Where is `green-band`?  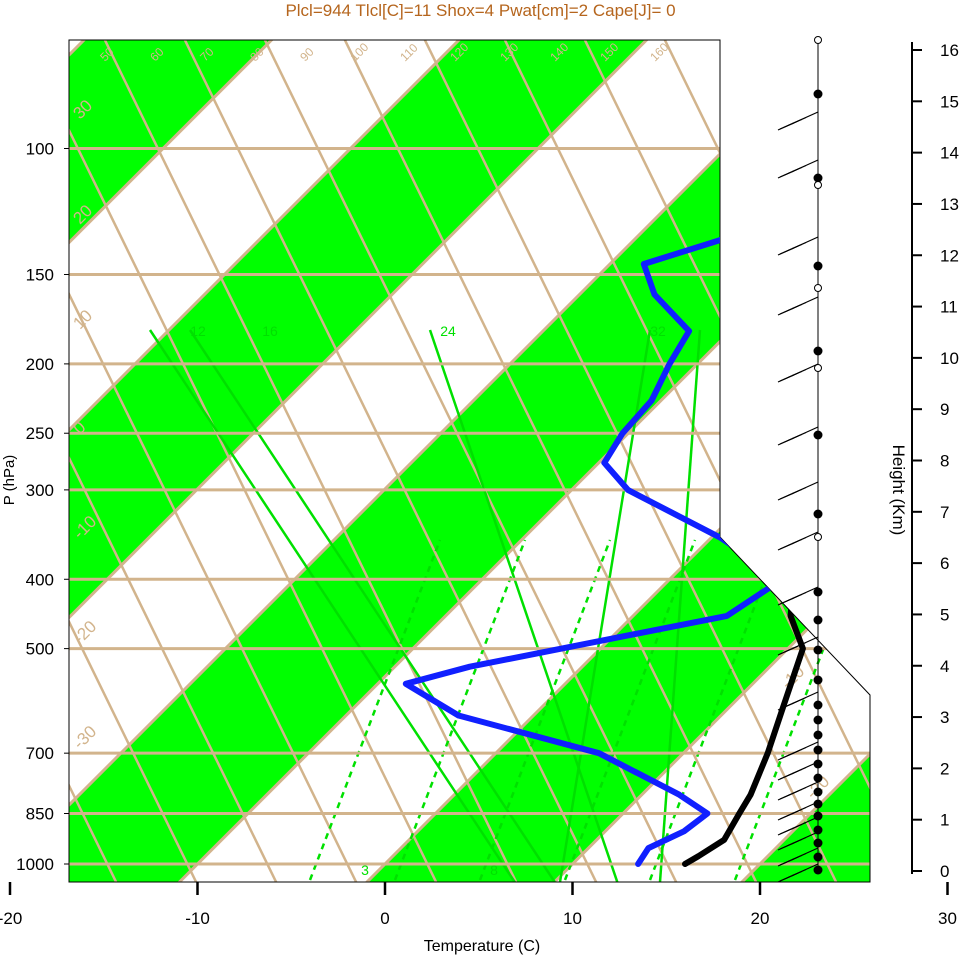
green-band is located at coordinates (802, 461).